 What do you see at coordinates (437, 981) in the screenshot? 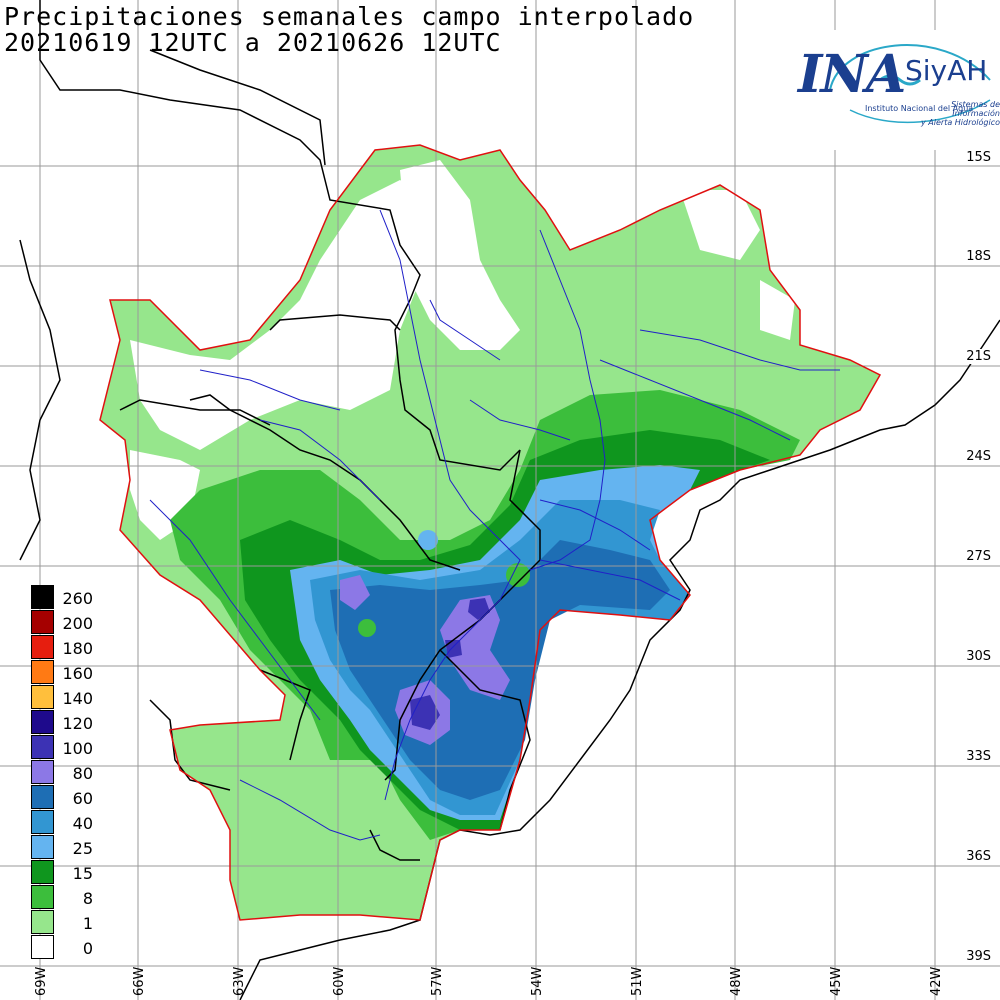
I see `longitude-label: 57W` at bounding box center [437, 981].